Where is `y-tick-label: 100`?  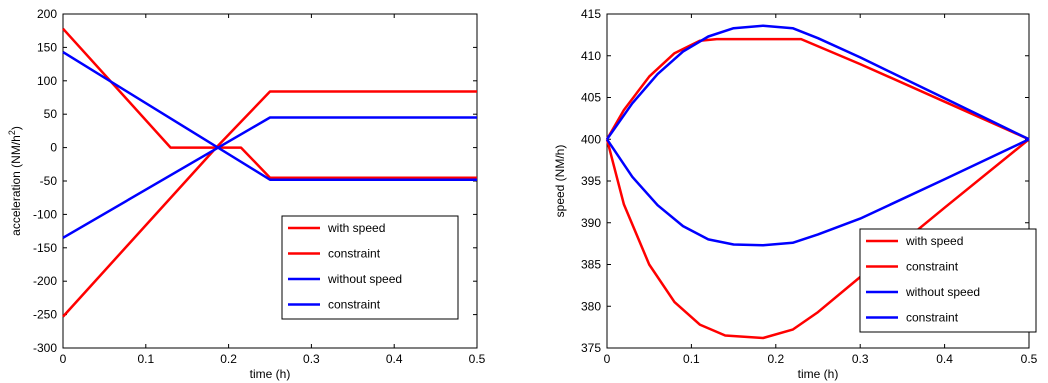
y-tick-label: 100 is located at coordinates (47, 81).